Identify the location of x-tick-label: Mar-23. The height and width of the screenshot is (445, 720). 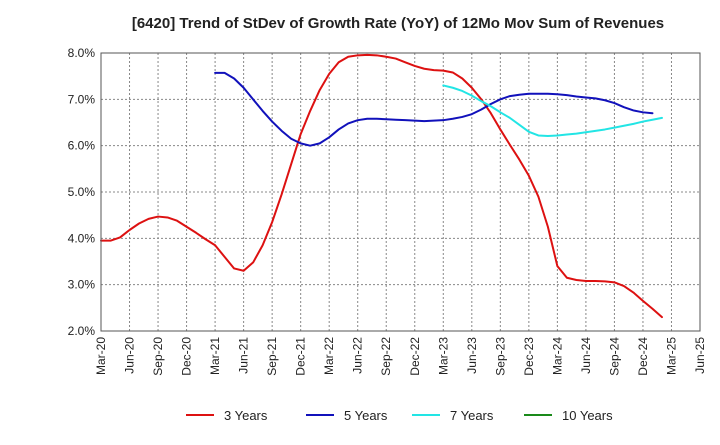
(443, 356).